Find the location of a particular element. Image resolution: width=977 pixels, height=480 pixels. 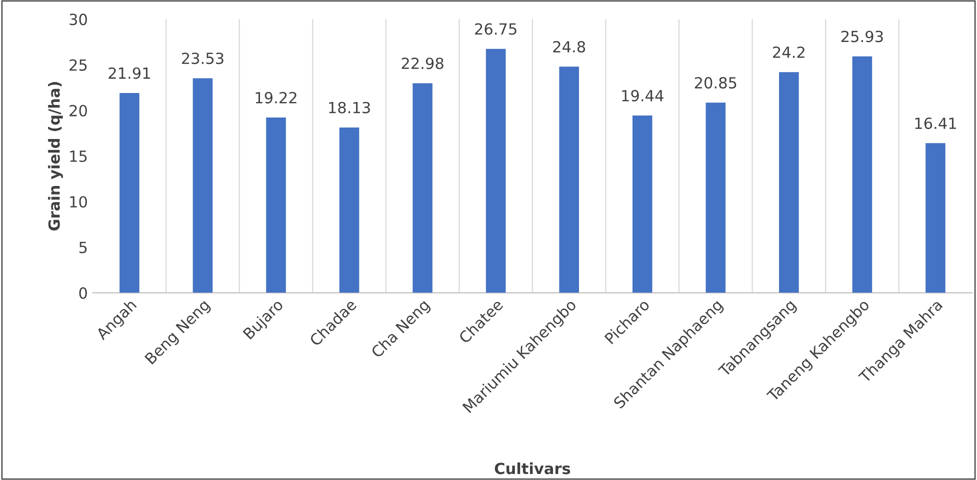

y-tick-label: 10 is located at coordinates (78, 202).